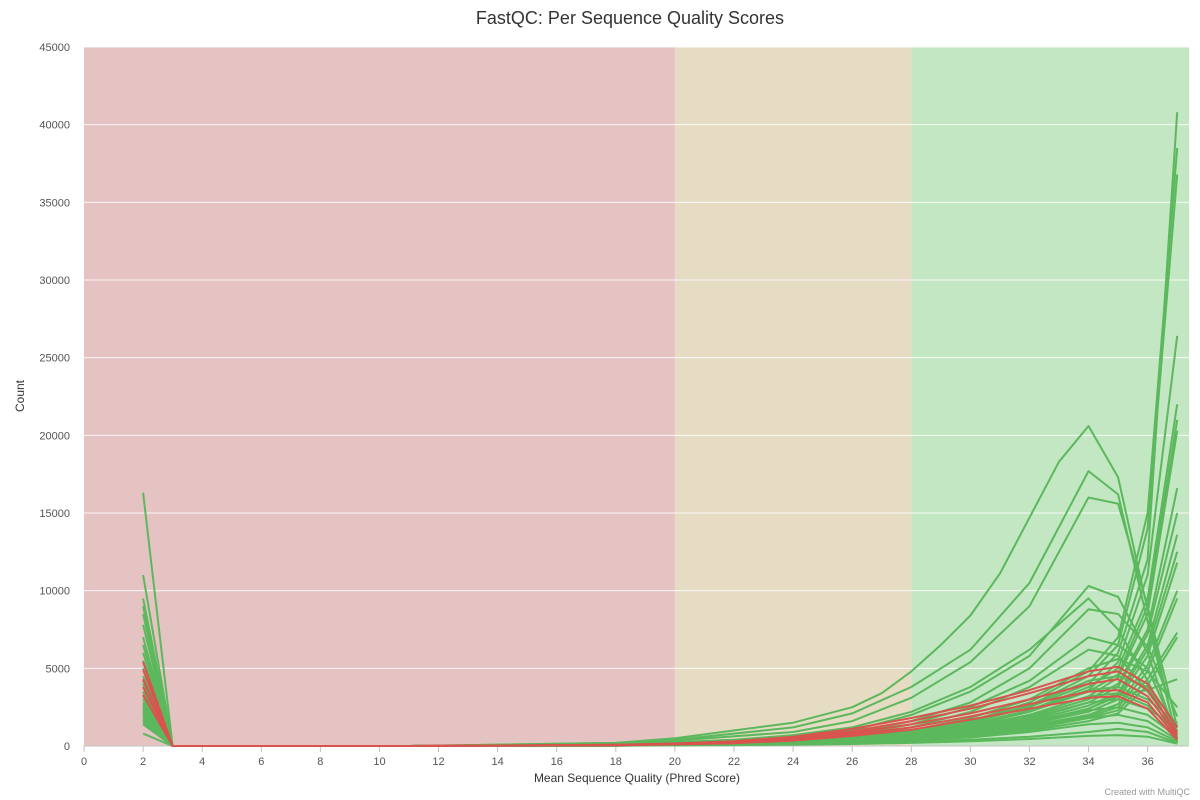  Describe the element at coordinates (320, 762) in the screenshot. I see `x-tick-label: 8` at that location.